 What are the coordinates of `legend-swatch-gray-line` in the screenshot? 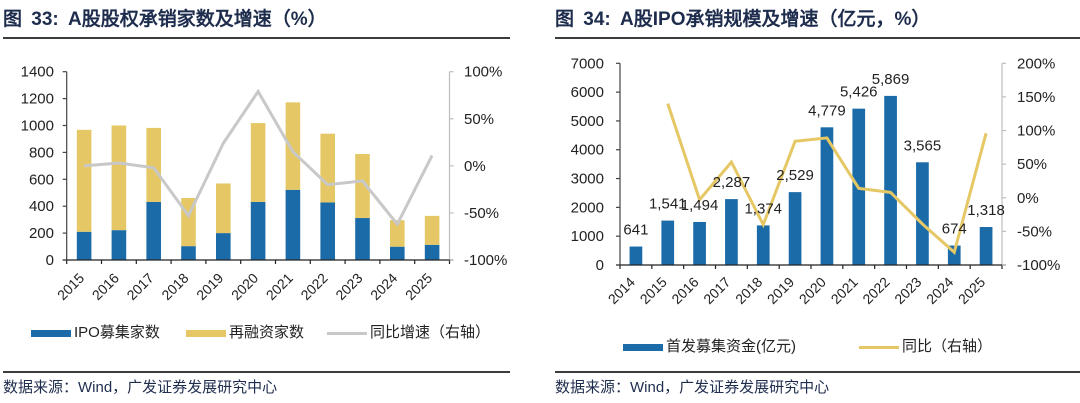 It's located at (347, 333).